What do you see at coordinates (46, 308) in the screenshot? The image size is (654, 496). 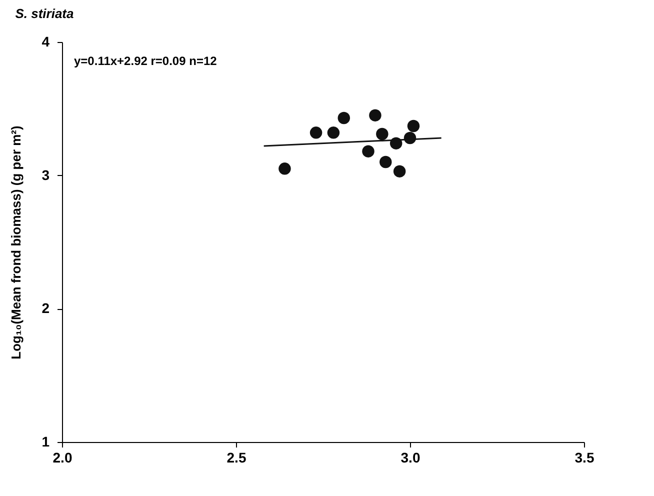 I see `y-tick-label: 2` at bounding box center [46, 308].